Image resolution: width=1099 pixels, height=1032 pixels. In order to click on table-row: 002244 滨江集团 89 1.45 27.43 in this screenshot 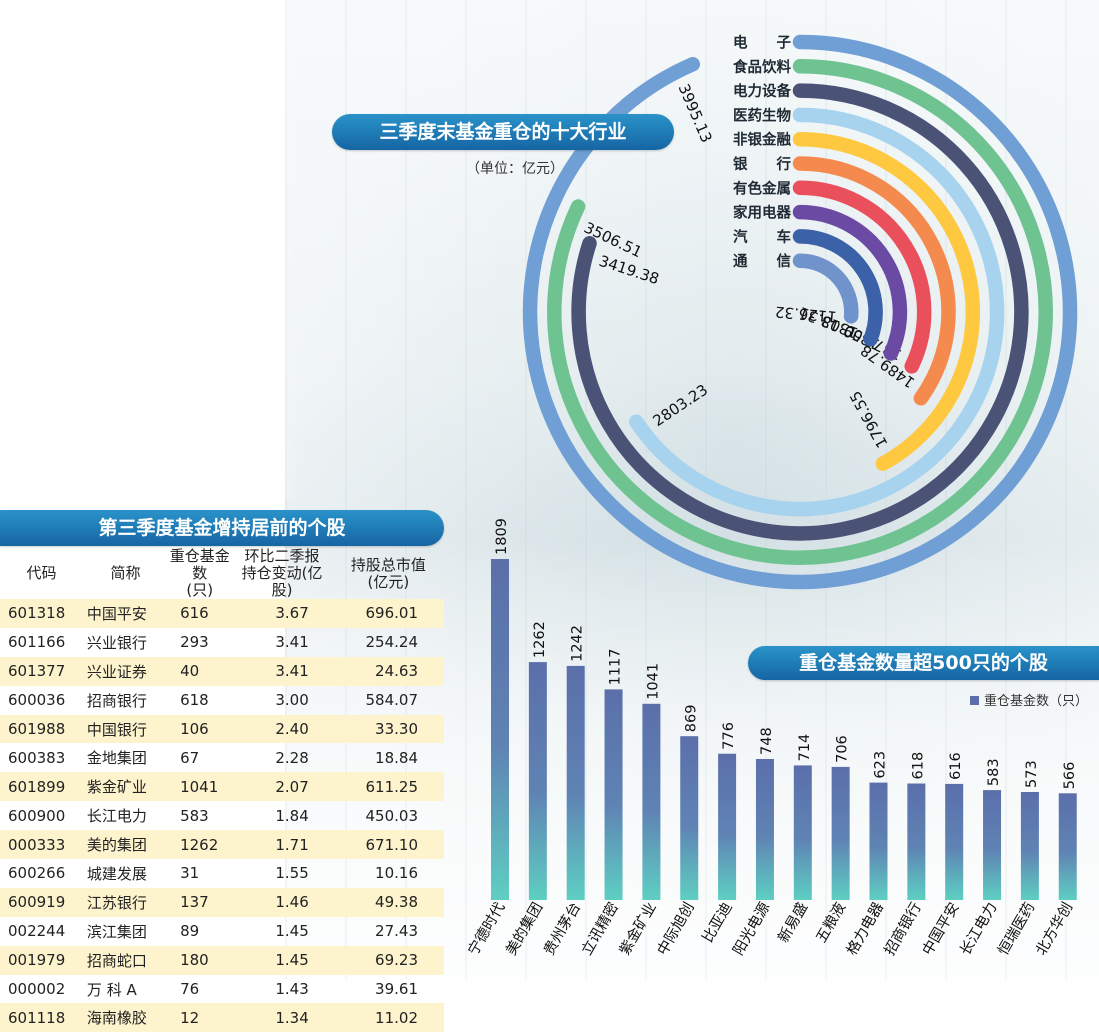, I will do `click(222, 931)`.